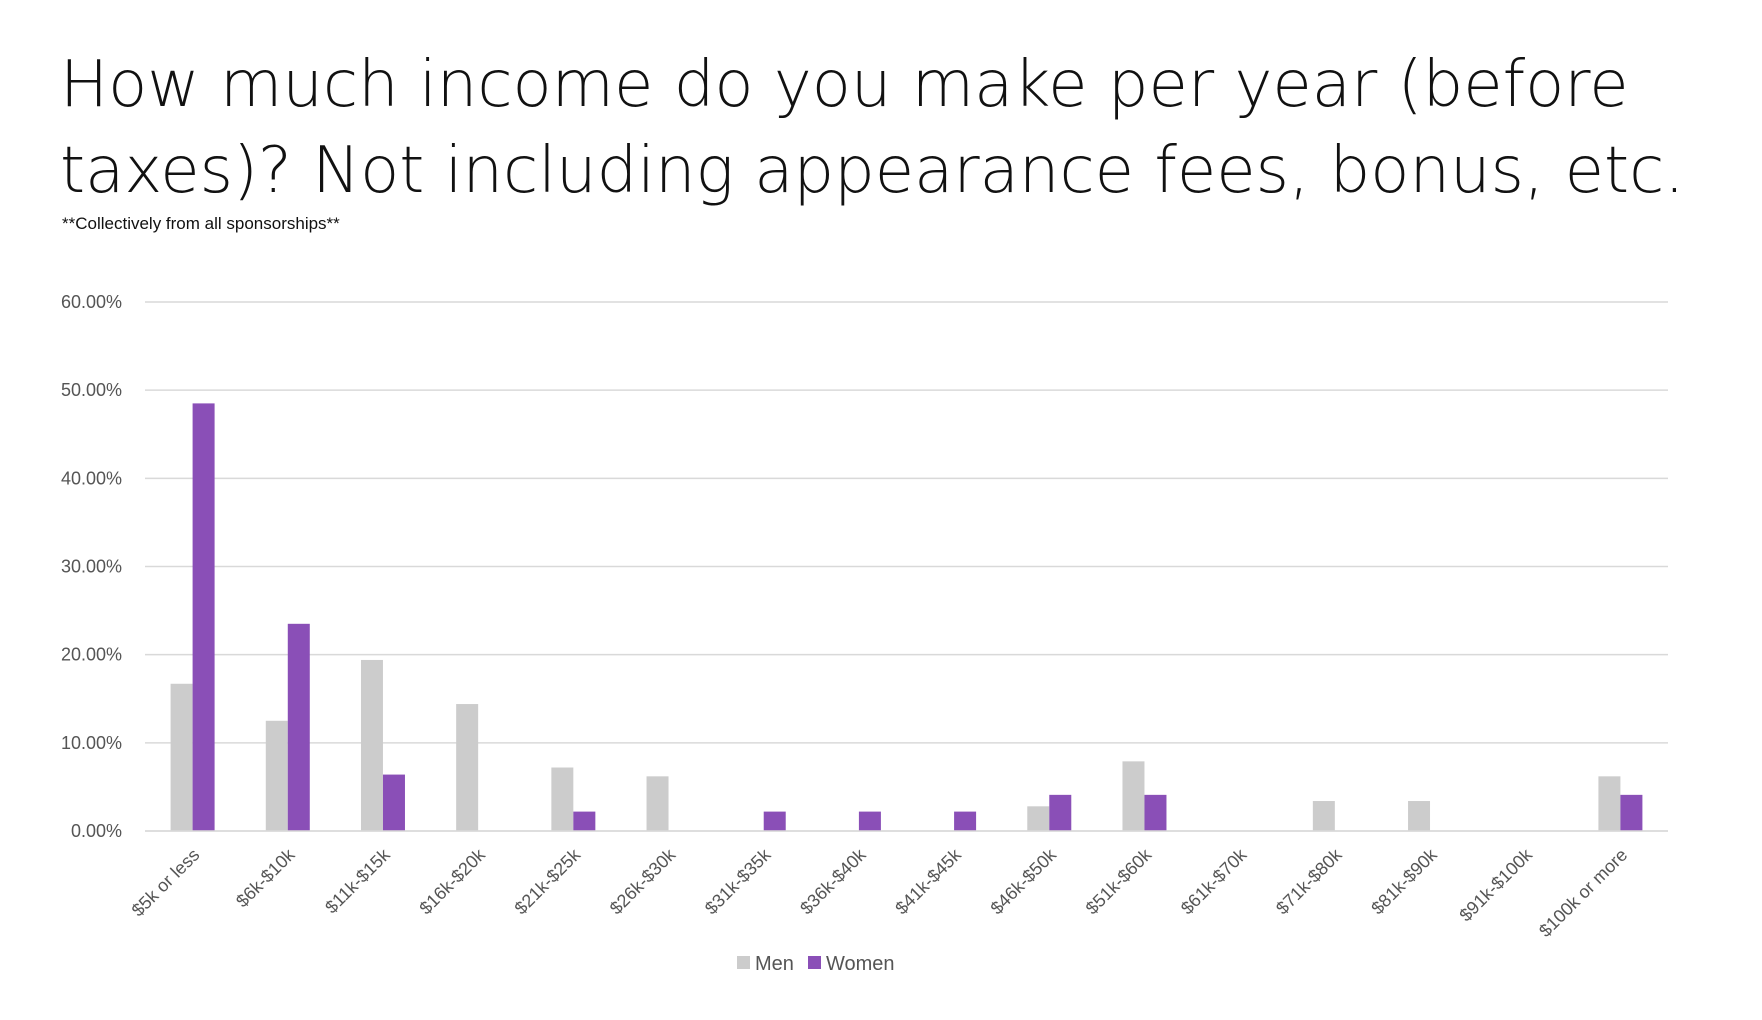 The image size is (1762, 1020). Describe the element at coordinates (1404, 881) in the screenshot. I see `category-label: $81k-$90k` at that location.